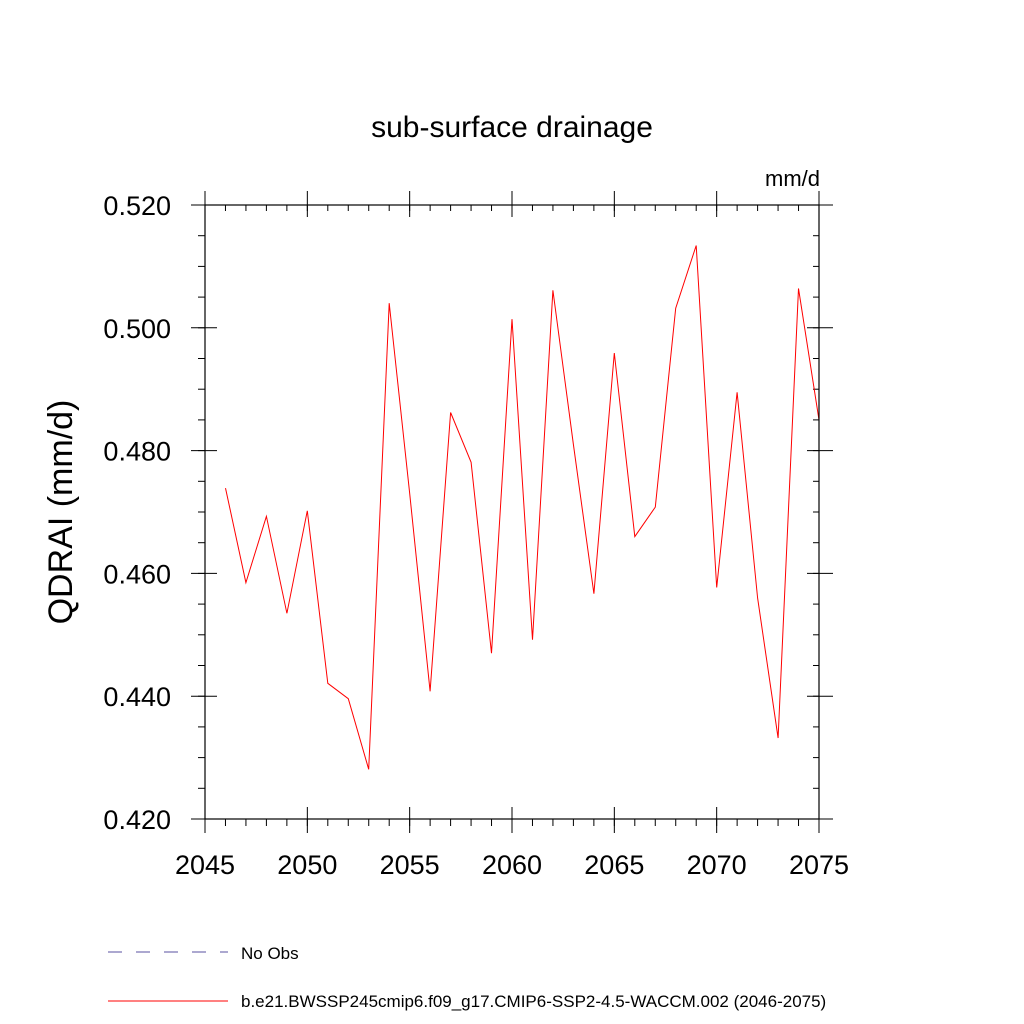  Describe the element at coordinates (614, 865) in the screenshot. I see `x-tick-label: 2065` at that location.